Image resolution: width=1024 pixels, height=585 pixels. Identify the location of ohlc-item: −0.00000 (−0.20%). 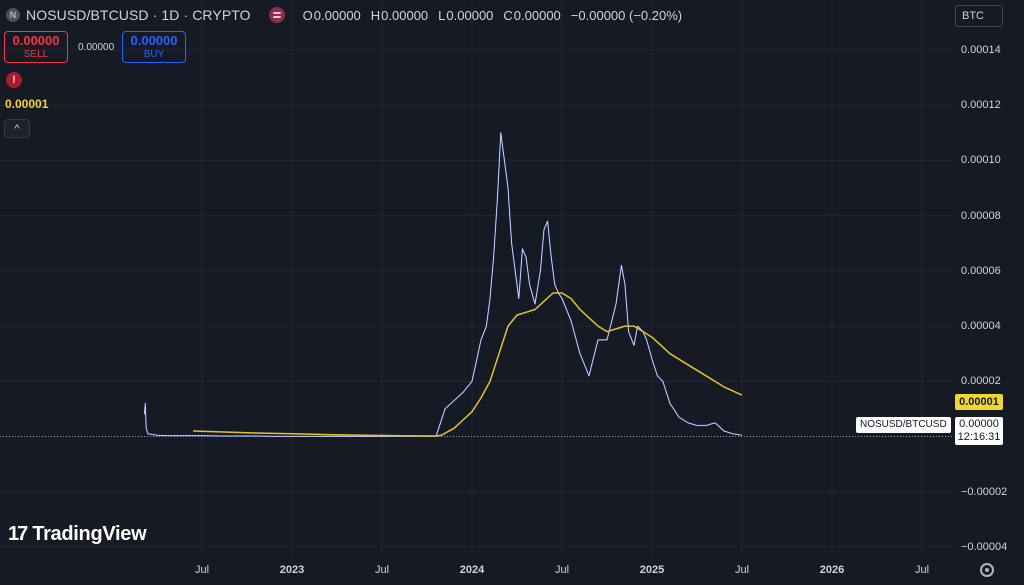
(626, 15).